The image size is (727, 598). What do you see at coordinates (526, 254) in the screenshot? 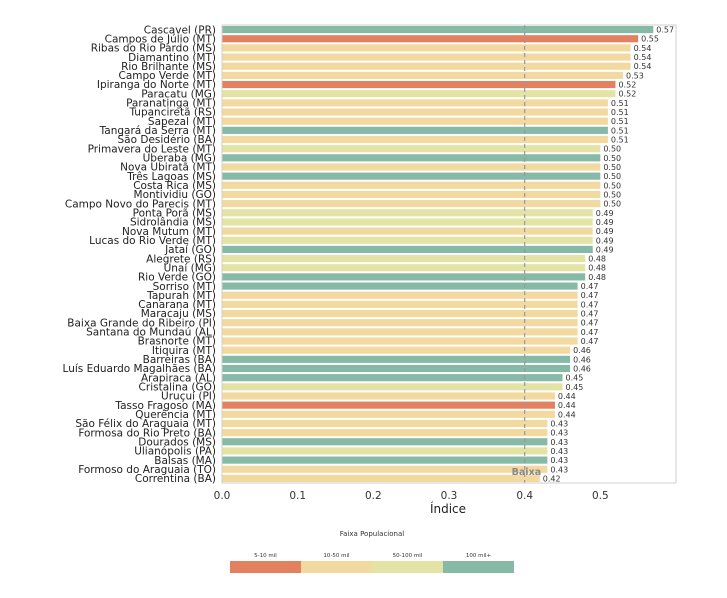
I see `reference-line-layer: Baixa` at bounding box center [526, 254].